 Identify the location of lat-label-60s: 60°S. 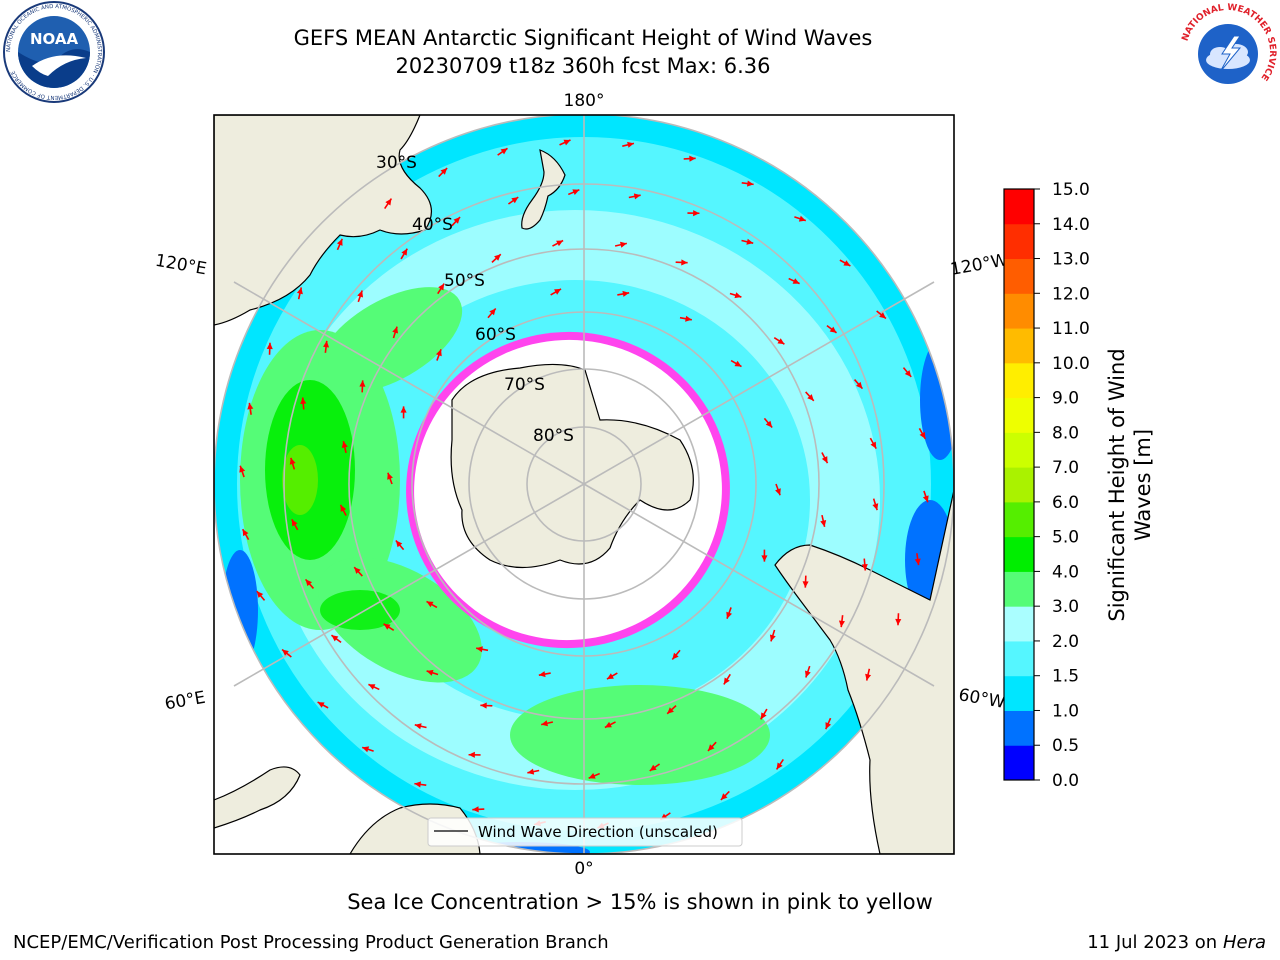
(495, 335).